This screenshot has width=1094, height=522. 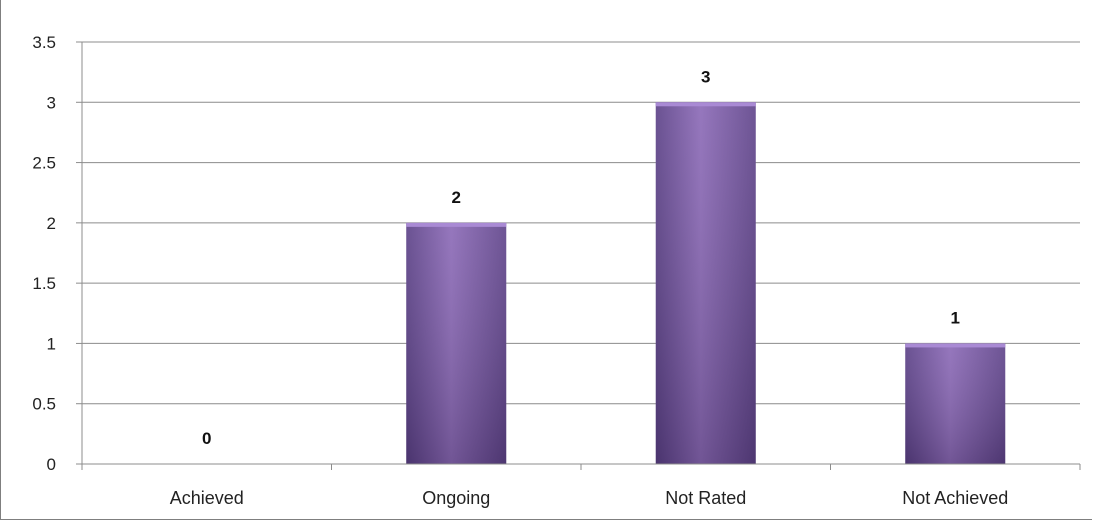 I want to click on y-tick-label: 0, so click(x=51, y=464).